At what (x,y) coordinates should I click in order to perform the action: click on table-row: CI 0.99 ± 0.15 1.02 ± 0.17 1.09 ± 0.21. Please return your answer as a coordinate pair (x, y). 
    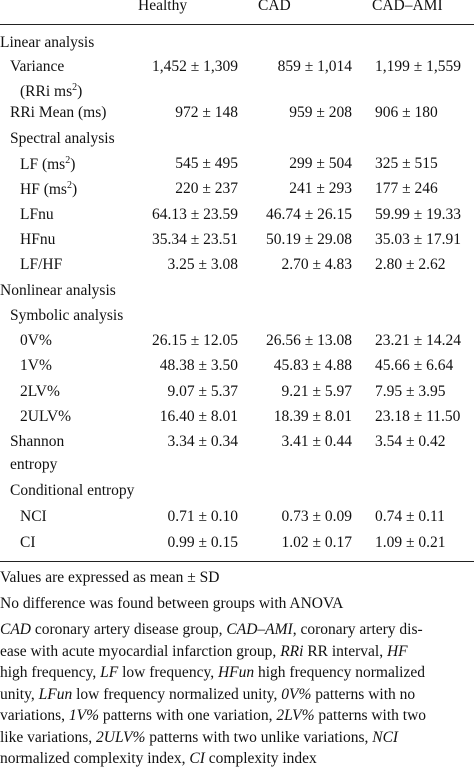
    Looking at the image, I should click on (237, 547).